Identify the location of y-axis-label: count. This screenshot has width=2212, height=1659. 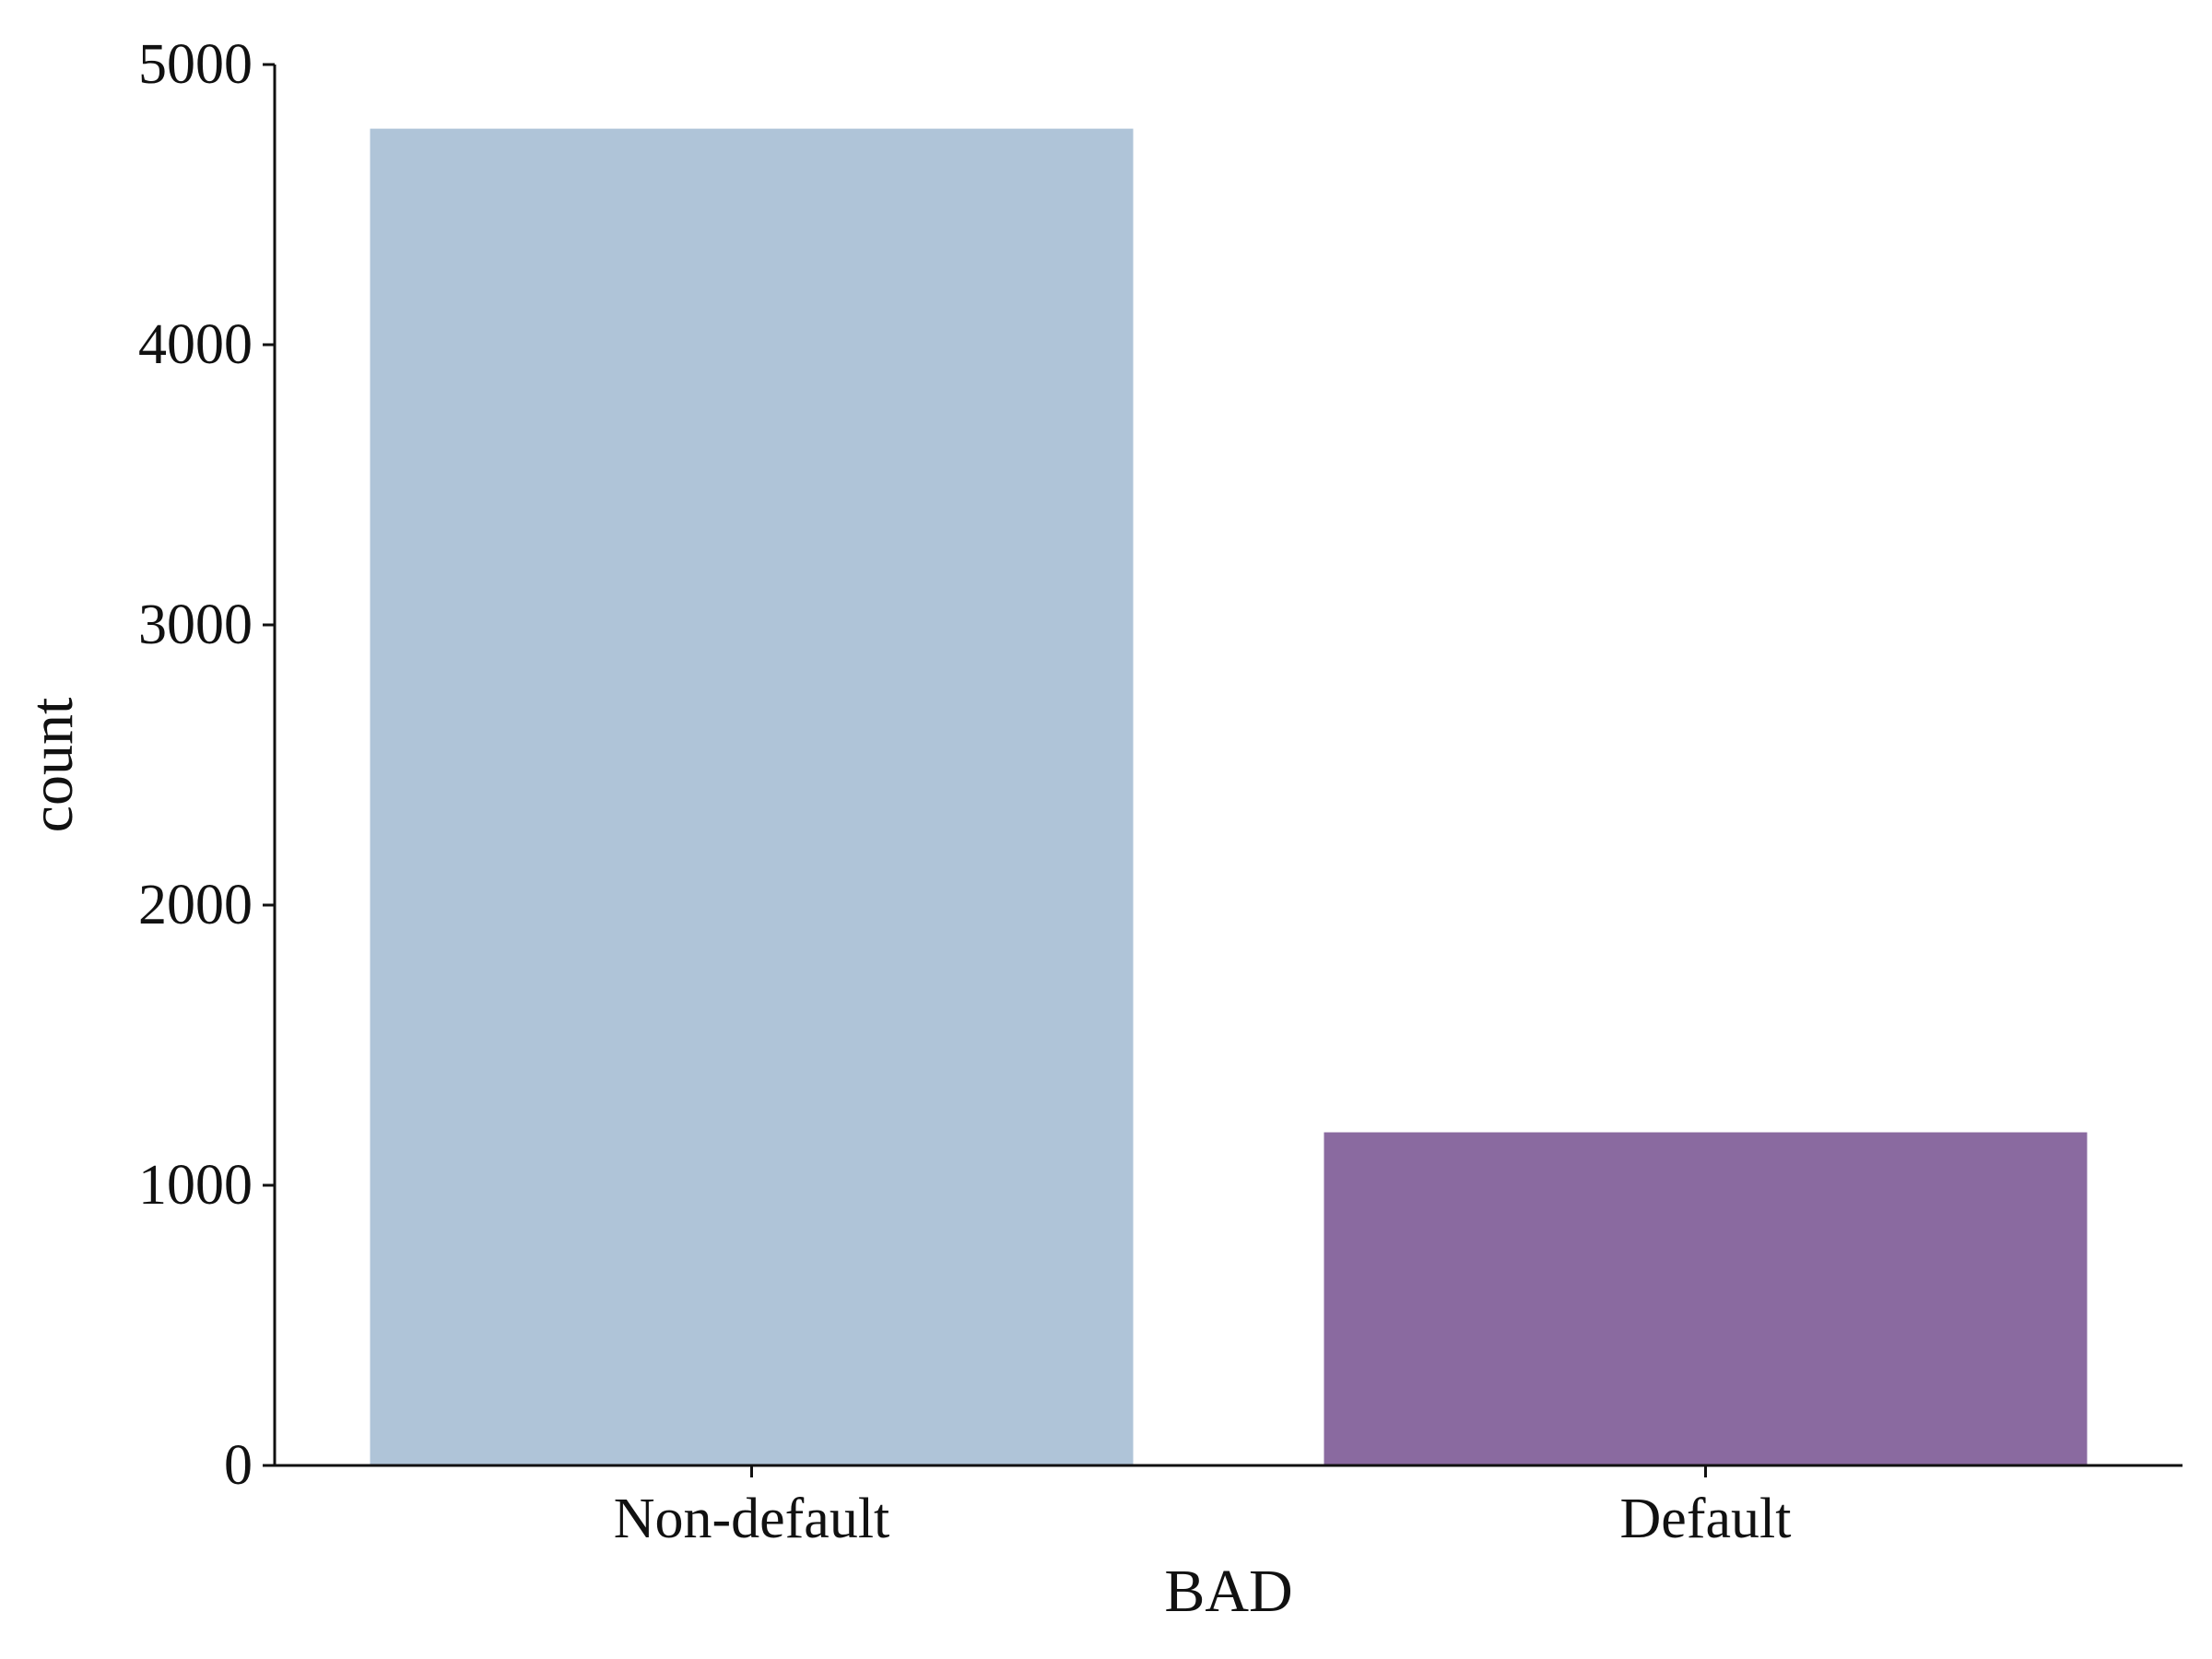
(52, 765).